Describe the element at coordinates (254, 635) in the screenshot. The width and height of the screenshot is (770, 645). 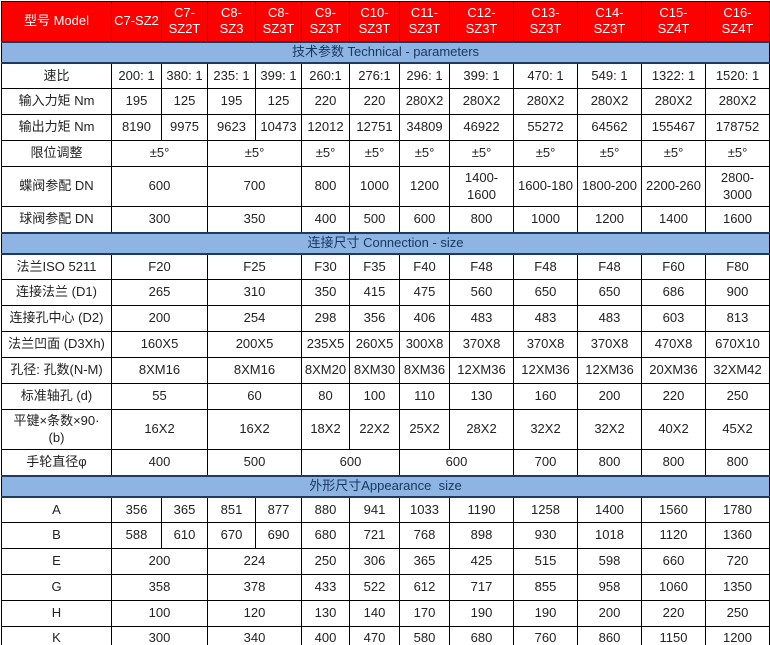
I see `spec-cell: 340` at that location.